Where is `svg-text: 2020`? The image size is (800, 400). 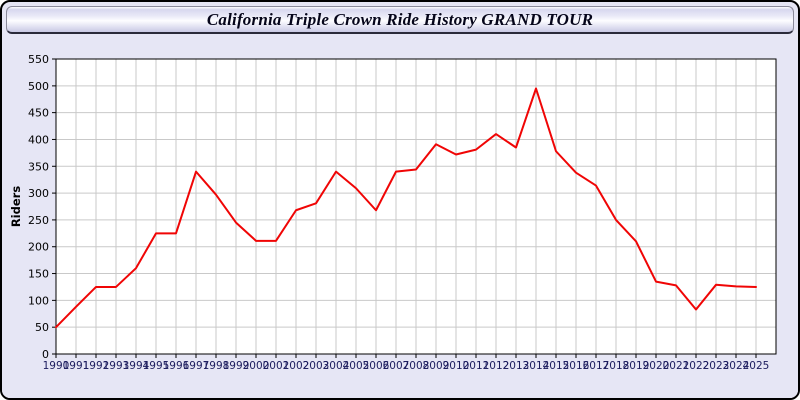
svg-text: 2020 is located at coordinates (656, 366).